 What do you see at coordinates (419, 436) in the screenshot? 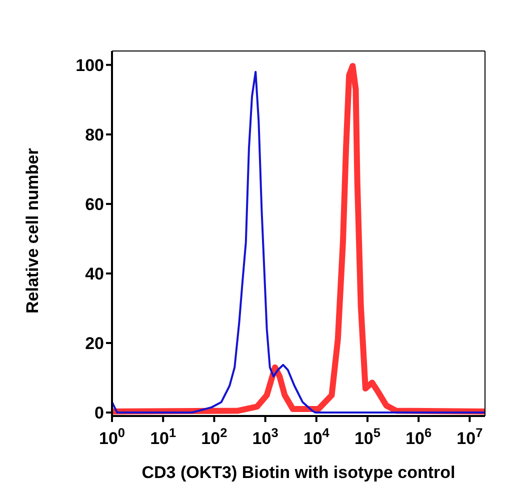
I see `x-tick-label: 10$^{6}$` at bounding box center [419, 436].